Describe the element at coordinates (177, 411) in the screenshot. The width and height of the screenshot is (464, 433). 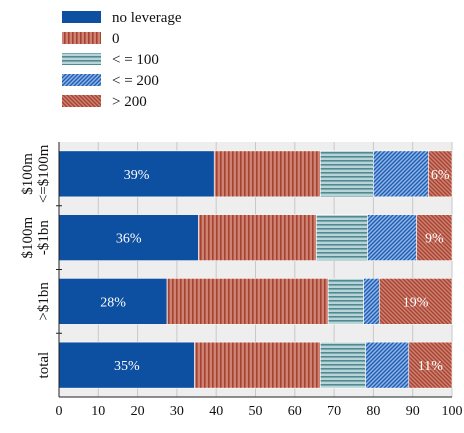
I see `x-tick-label-3: 30` at that location.